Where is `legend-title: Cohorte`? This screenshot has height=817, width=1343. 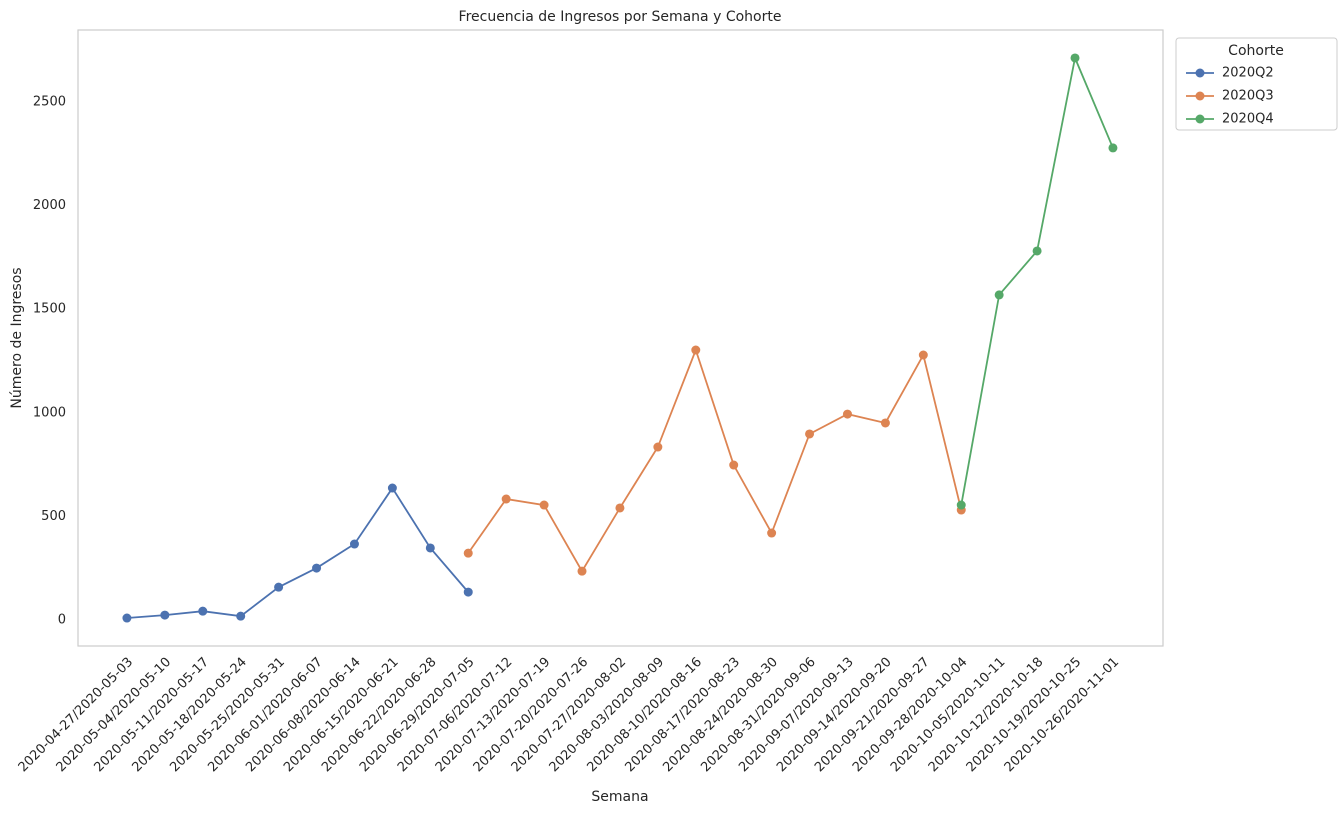 legend-title: Cohorte is located at coordinates (1256, 51).